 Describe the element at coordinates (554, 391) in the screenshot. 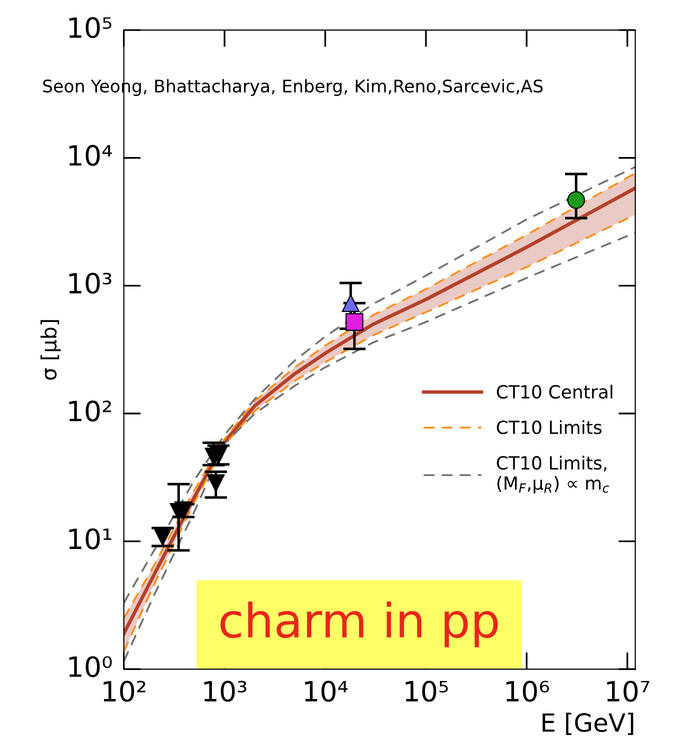

I see `legend-label: CT10 Central` at that location.